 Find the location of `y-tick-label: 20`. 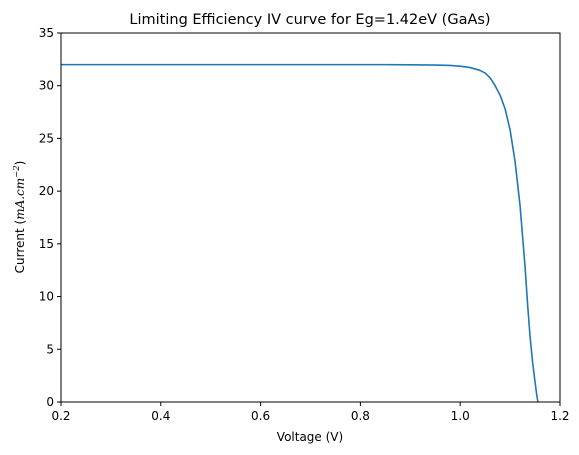

y-tick-label: 20 is located at coordinates (46, 191).